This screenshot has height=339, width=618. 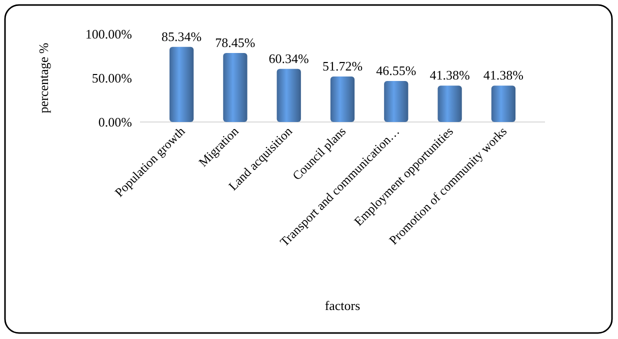 What do you see at coordinates (182, 36) in the screenshot?
I see `data-label: 85.34%` at bounding box center [182, 36].